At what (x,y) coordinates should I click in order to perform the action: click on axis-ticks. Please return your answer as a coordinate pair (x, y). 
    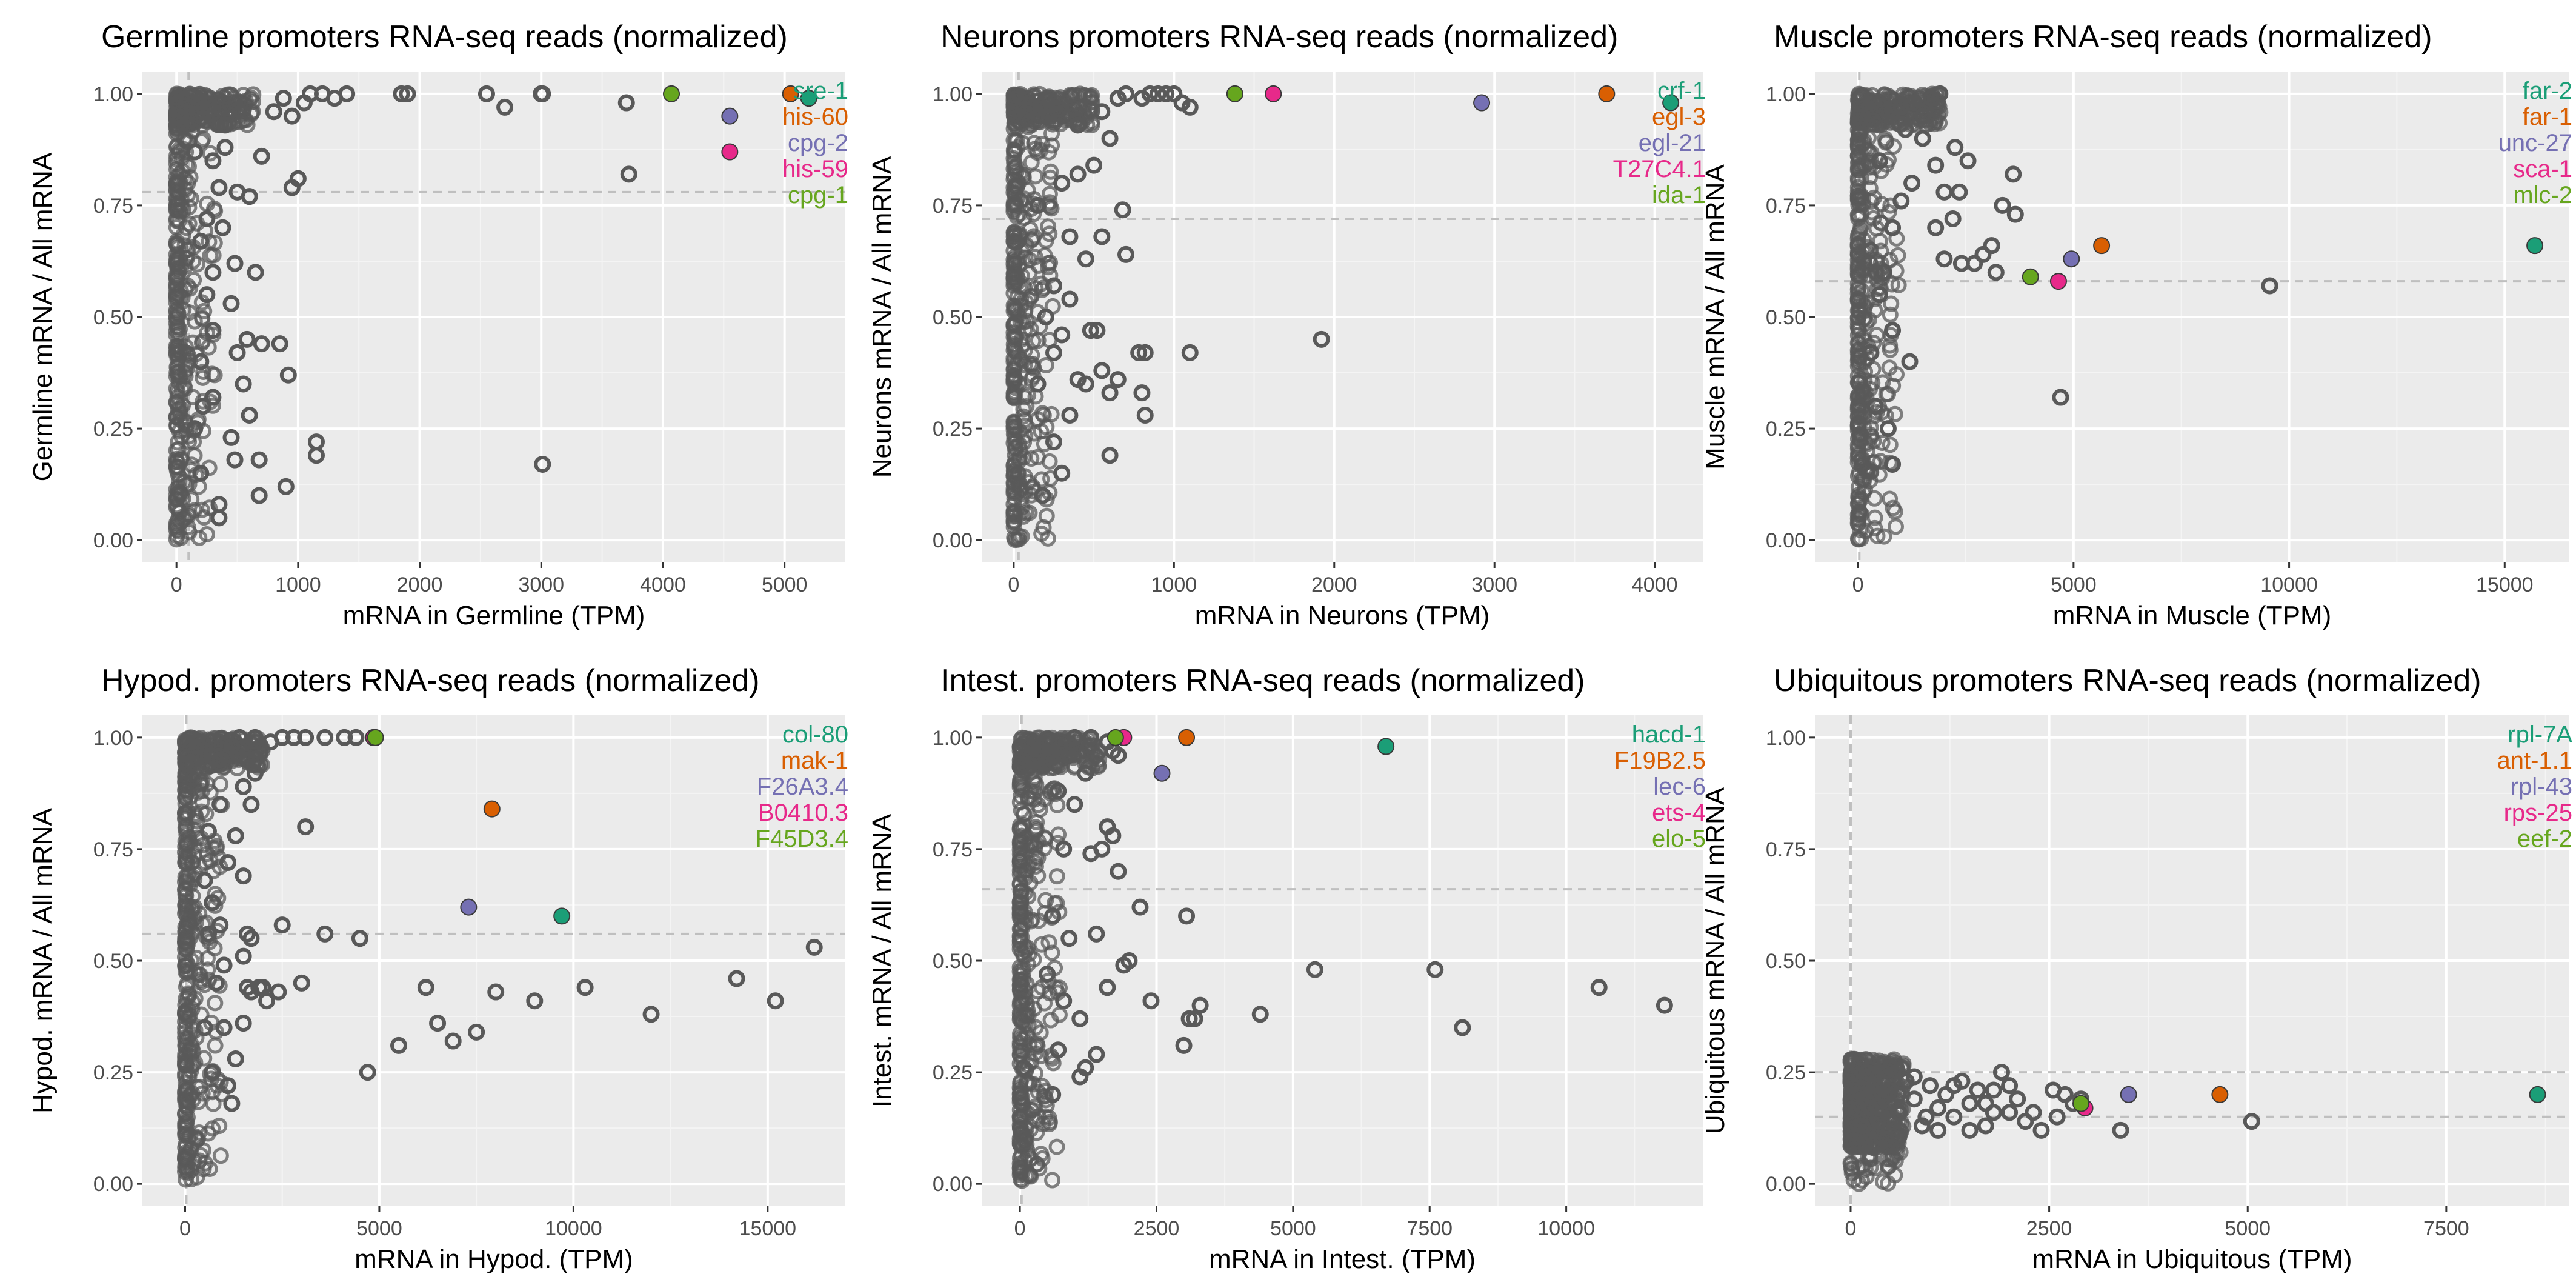
    Looking at the image, I should click on (1316, 330).